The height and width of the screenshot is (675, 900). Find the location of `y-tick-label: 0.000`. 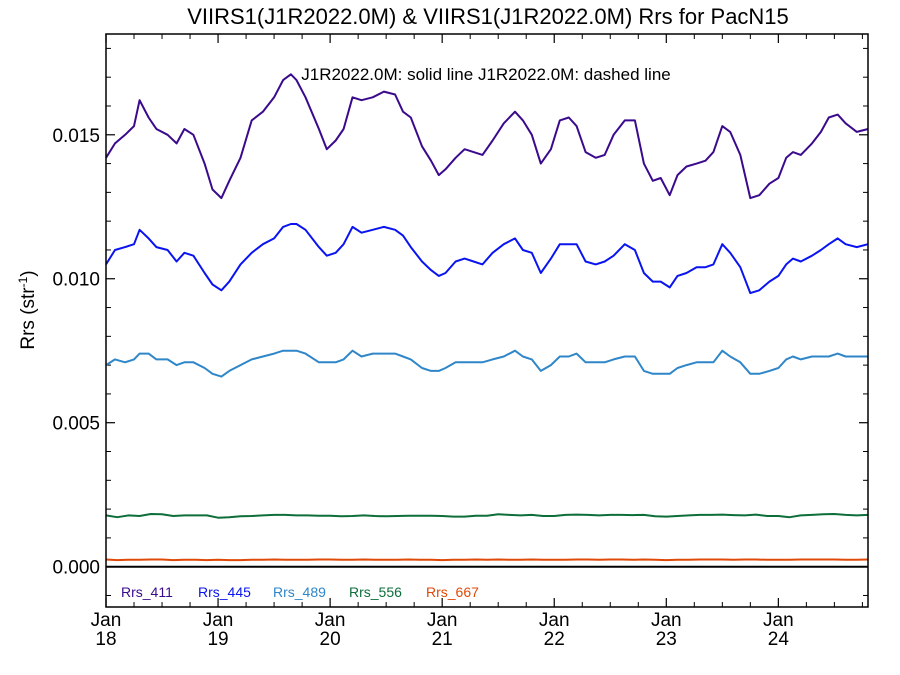

y-tick-label: 0.000 is located at coordinates (76, 568).